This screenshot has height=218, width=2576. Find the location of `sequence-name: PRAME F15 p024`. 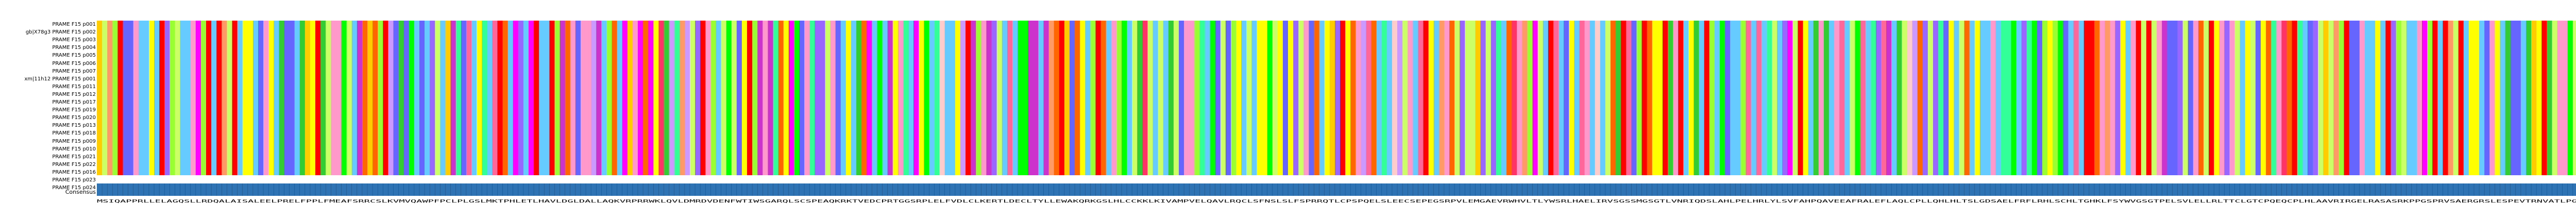

sequence-name: PRAME F15 p024 is located at coordinates (74, 188).